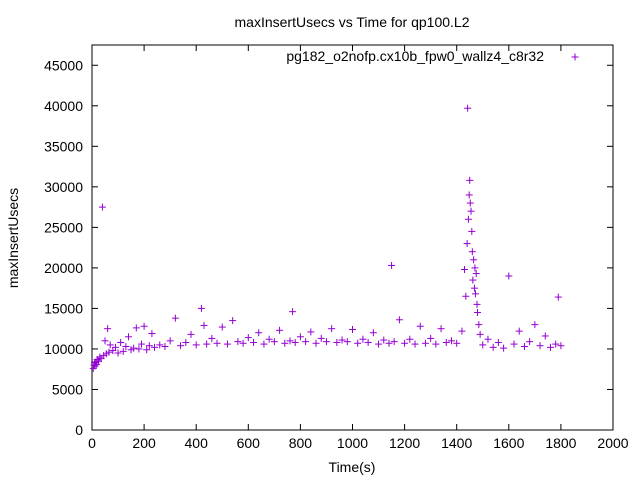 This screenshot has width=640, height=480. Describe the element at coordinates (63, 268) in the screenshot. I see `y-tick-label: 20000` at that location.